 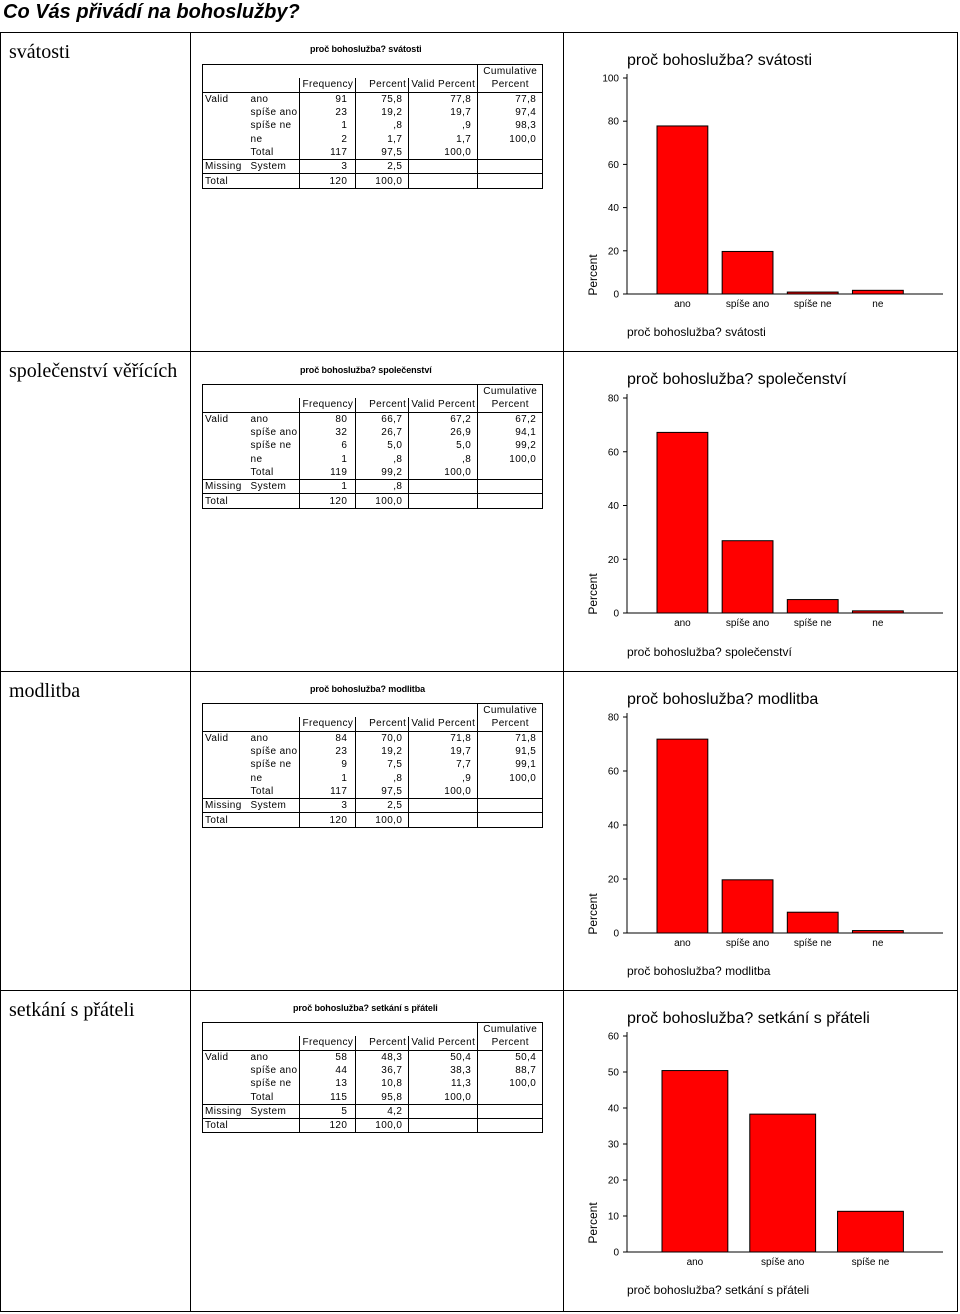 What do you see at coordinates (382, 446) in the screenshot?
I see `cell-percent: 5,0` at bounding box center [382, 446].